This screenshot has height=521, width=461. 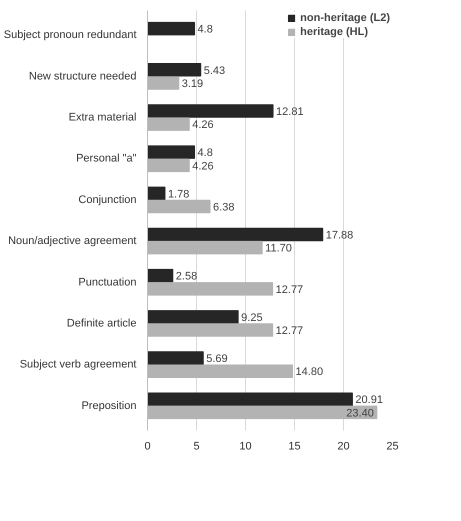 What do you see at coordinates (147, 446) in the screenshot?
I see `x-tick-label: 0` at bounding box center [147, 446].